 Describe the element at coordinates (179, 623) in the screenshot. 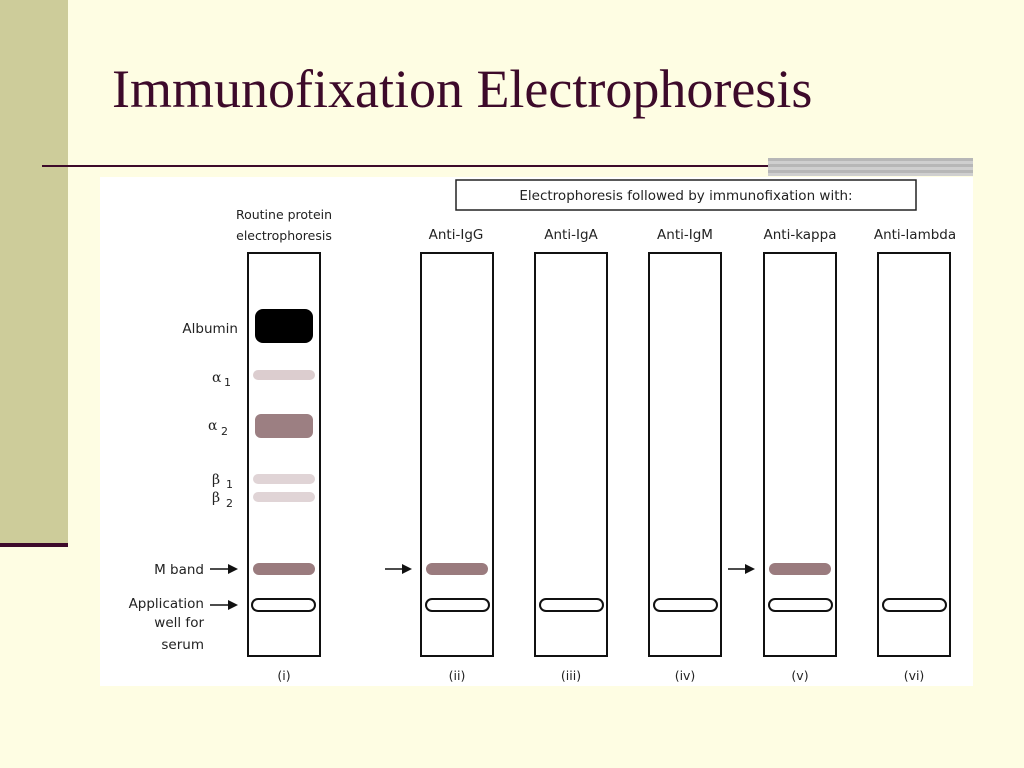

I see `application-label-line2: well for` at that location.